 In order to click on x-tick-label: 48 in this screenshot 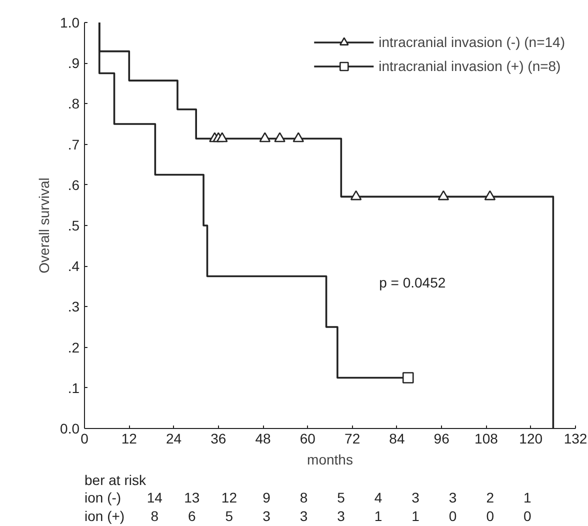, I will do `click(263, 438)`.